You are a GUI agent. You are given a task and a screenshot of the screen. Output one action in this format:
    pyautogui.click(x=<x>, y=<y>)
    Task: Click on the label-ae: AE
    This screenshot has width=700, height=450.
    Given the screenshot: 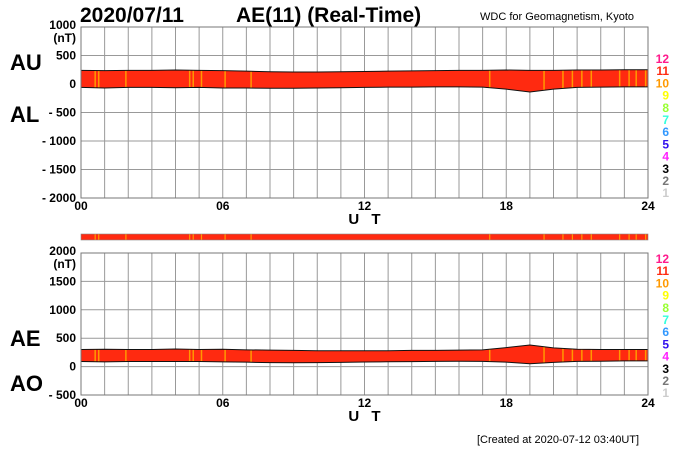 What is the action you would take?
    pyautogui.click(x=25, y=338)
    